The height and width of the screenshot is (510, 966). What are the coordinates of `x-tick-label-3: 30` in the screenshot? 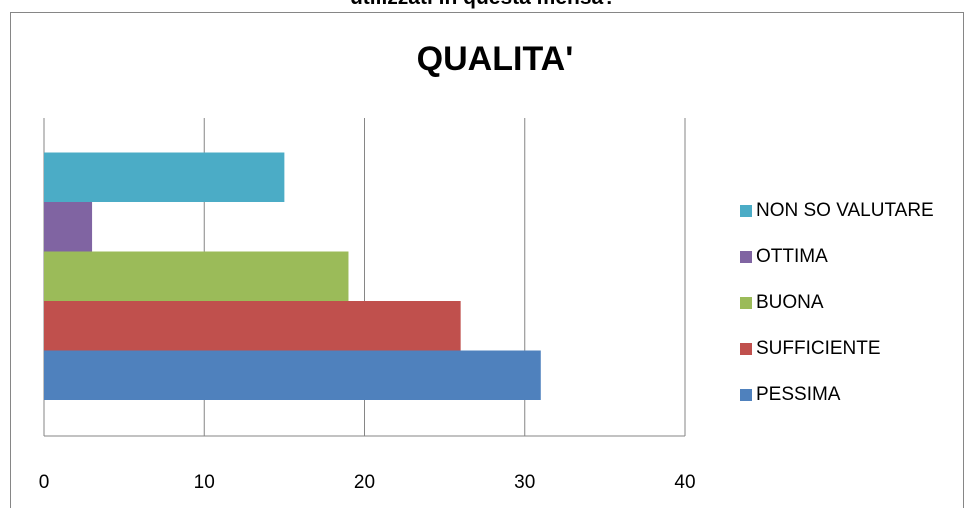 It's located at (524, 482).